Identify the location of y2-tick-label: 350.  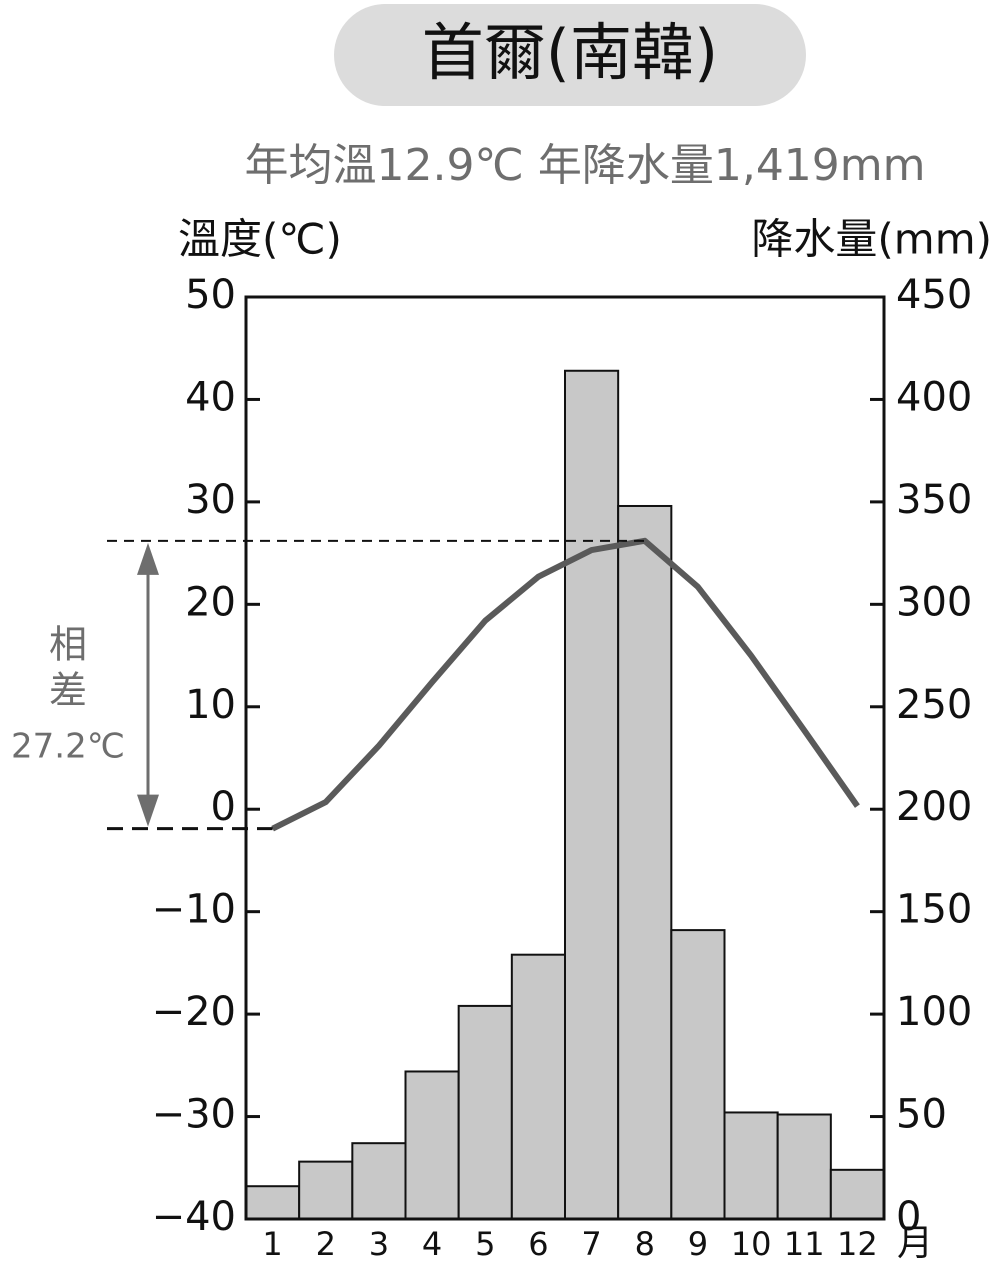
(934, 500).